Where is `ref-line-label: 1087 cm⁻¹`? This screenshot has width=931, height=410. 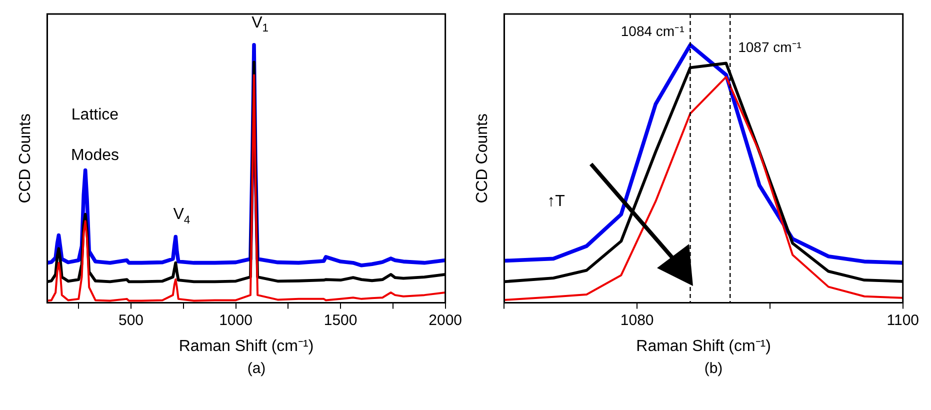 ref-line-label: 1087 cm⁻¹ is located at coordinates (770, 46).